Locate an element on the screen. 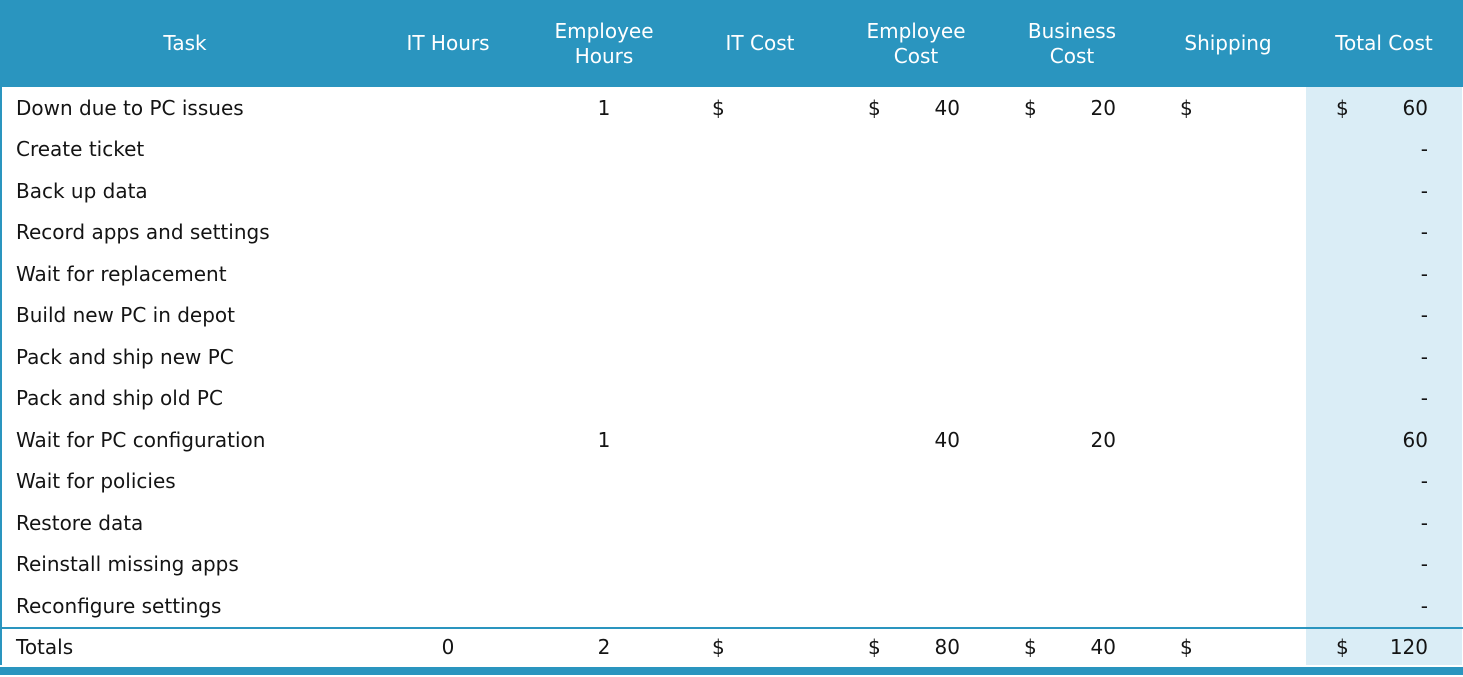 The width and height of the screenshot is (1463, 677). cell-total-cost: 60 is located at coordinates (1384, 440).